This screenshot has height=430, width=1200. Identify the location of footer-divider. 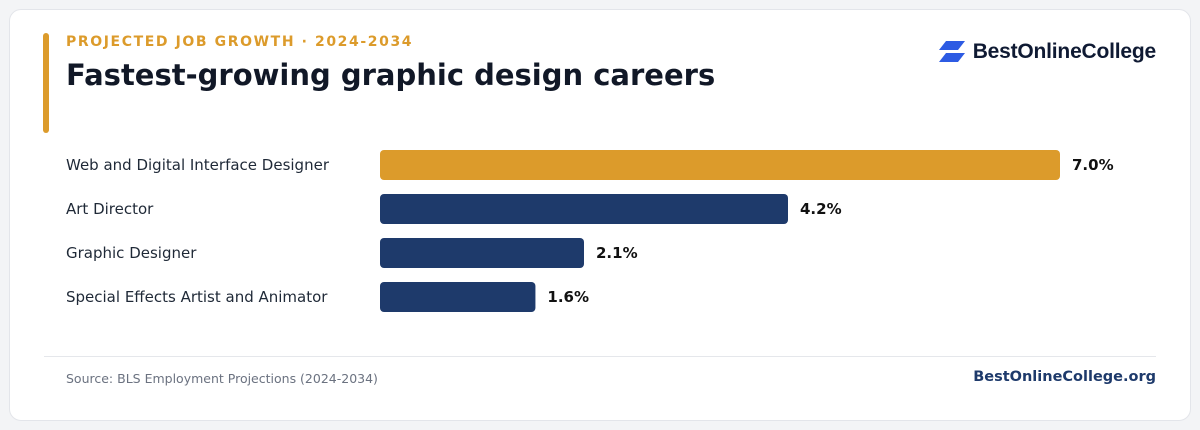
(600, 356).